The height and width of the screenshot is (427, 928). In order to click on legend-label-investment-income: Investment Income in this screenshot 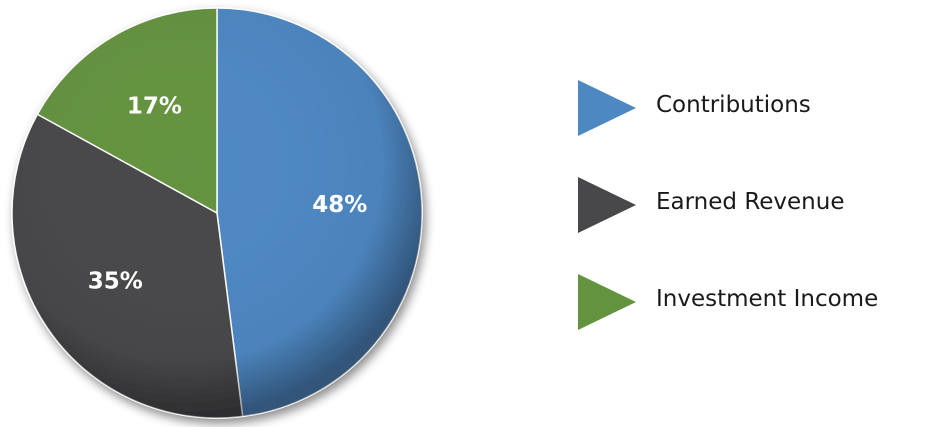, I will do `click(767, 299)`.